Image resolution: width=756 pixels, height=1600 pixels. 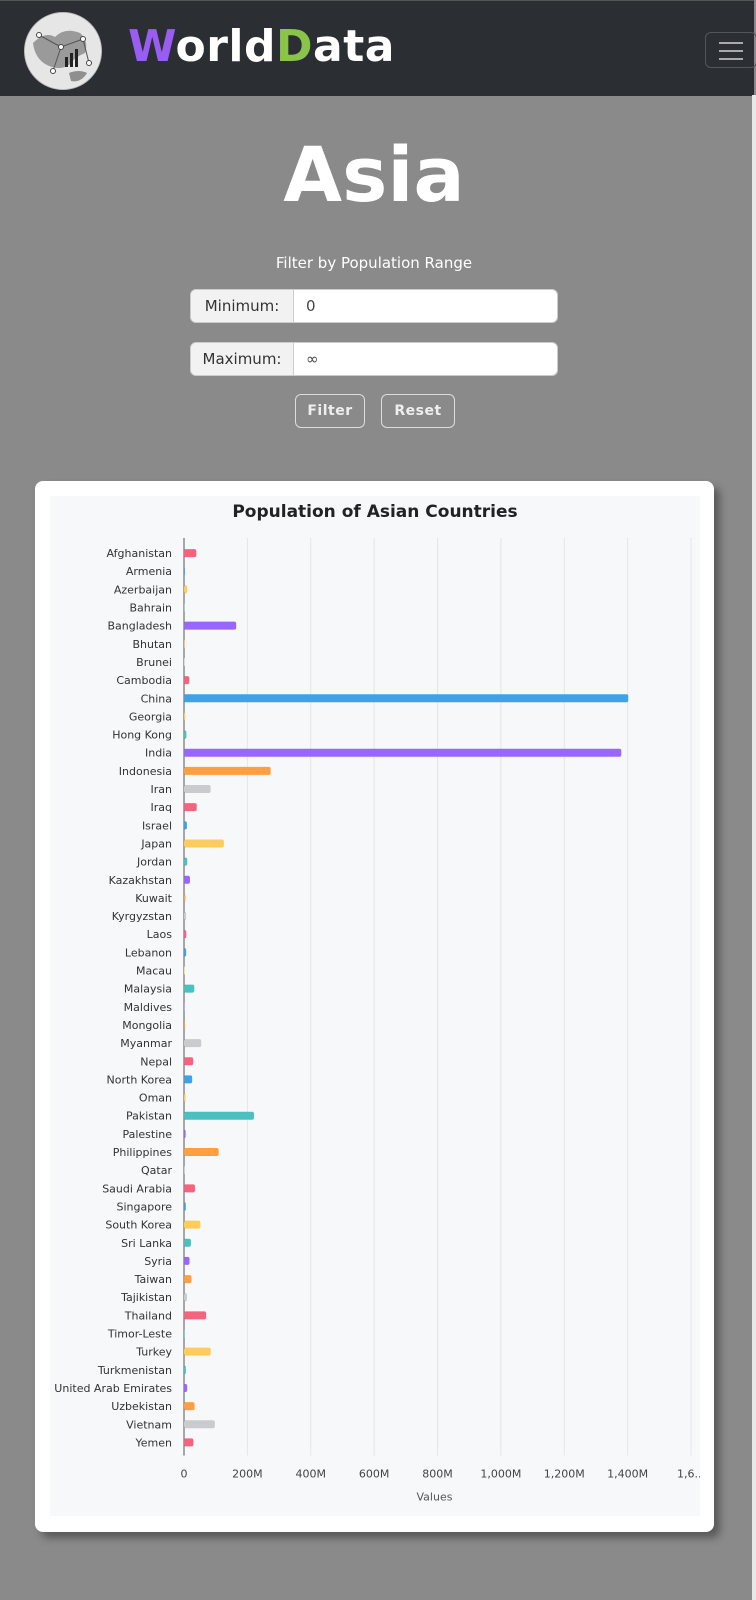 What do you see at coordinates (210, 625) in the screenshot?
I see `bar-bangladesh` at bounding box center [210, 625].